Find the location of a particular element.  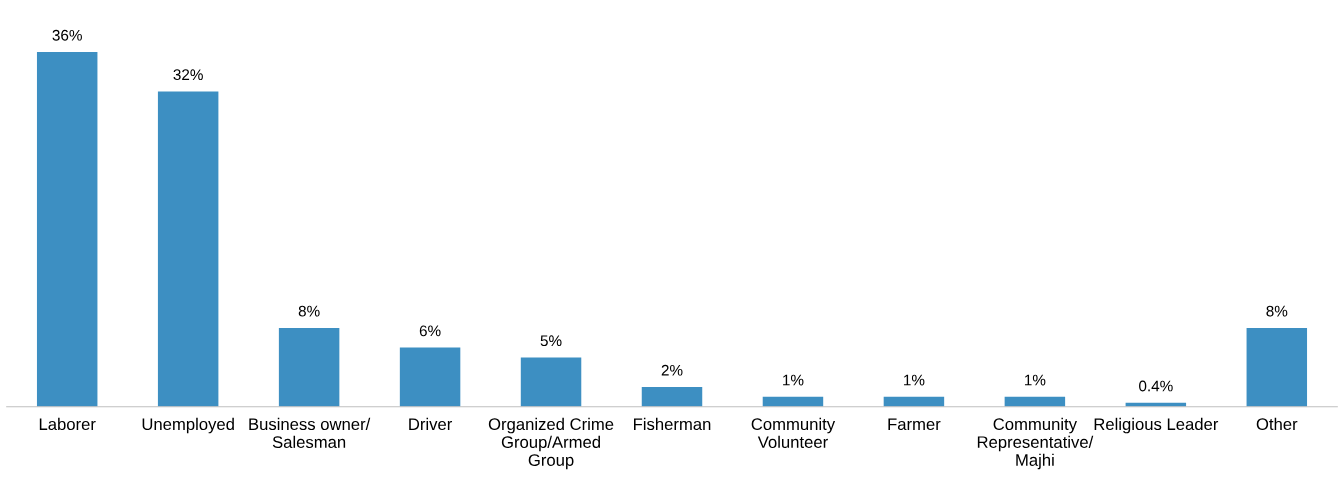

data-label: 32% is located at coordinates (188, 75).